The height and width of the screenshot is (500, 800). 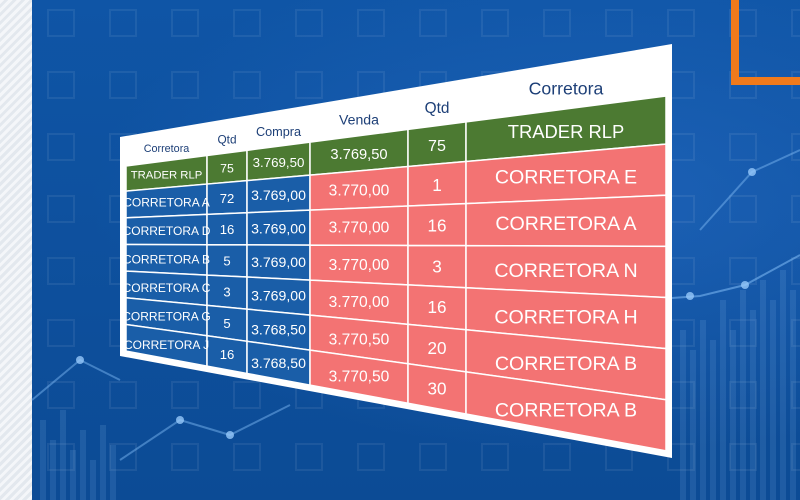 What do you see at coordinates (565, 317) in the screenshot?
I see `sell-row-value: CORRETORA H` at bounding box center [565, 317].